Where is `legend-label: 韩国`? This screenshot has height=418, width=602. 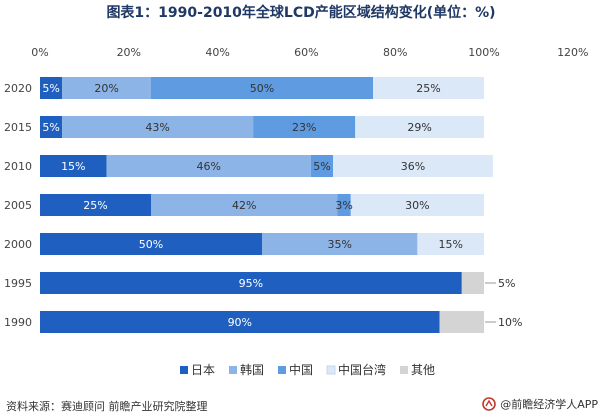
legend-label: 韩国 is located at coordinates (252, 369).